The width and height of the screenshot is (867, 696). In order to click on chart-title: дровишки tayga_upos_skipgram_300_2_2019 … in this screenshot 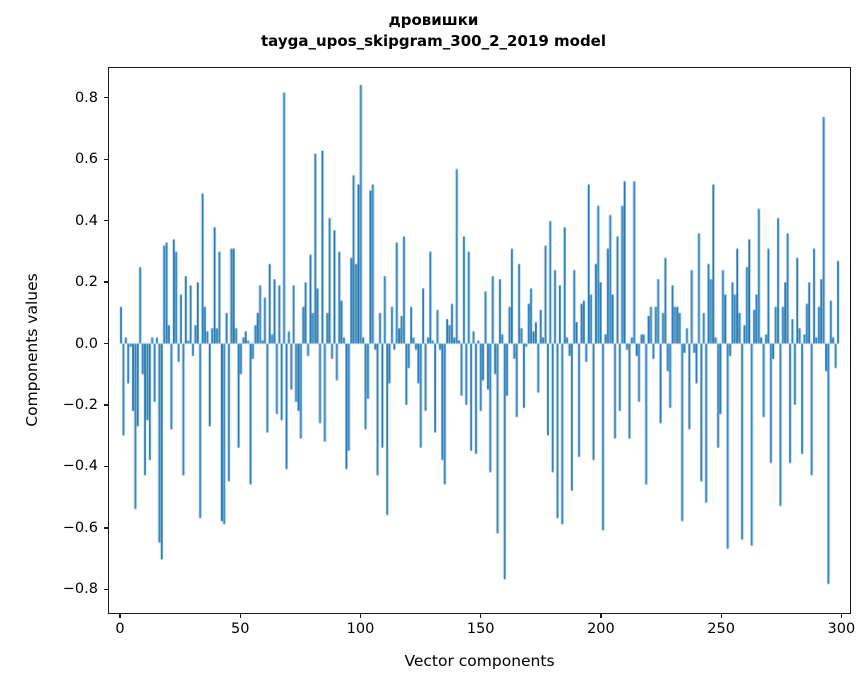, I will do `click(433, 31)`.